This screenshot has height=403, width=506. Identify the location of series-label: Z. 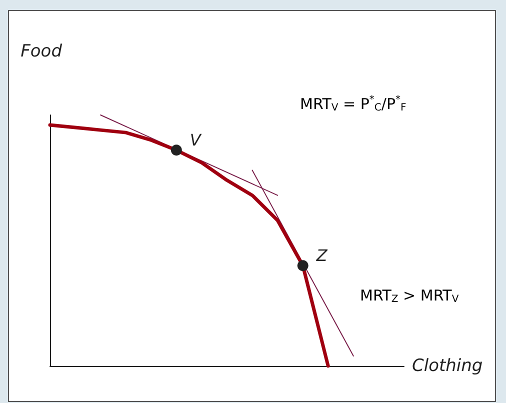
(321, 256).